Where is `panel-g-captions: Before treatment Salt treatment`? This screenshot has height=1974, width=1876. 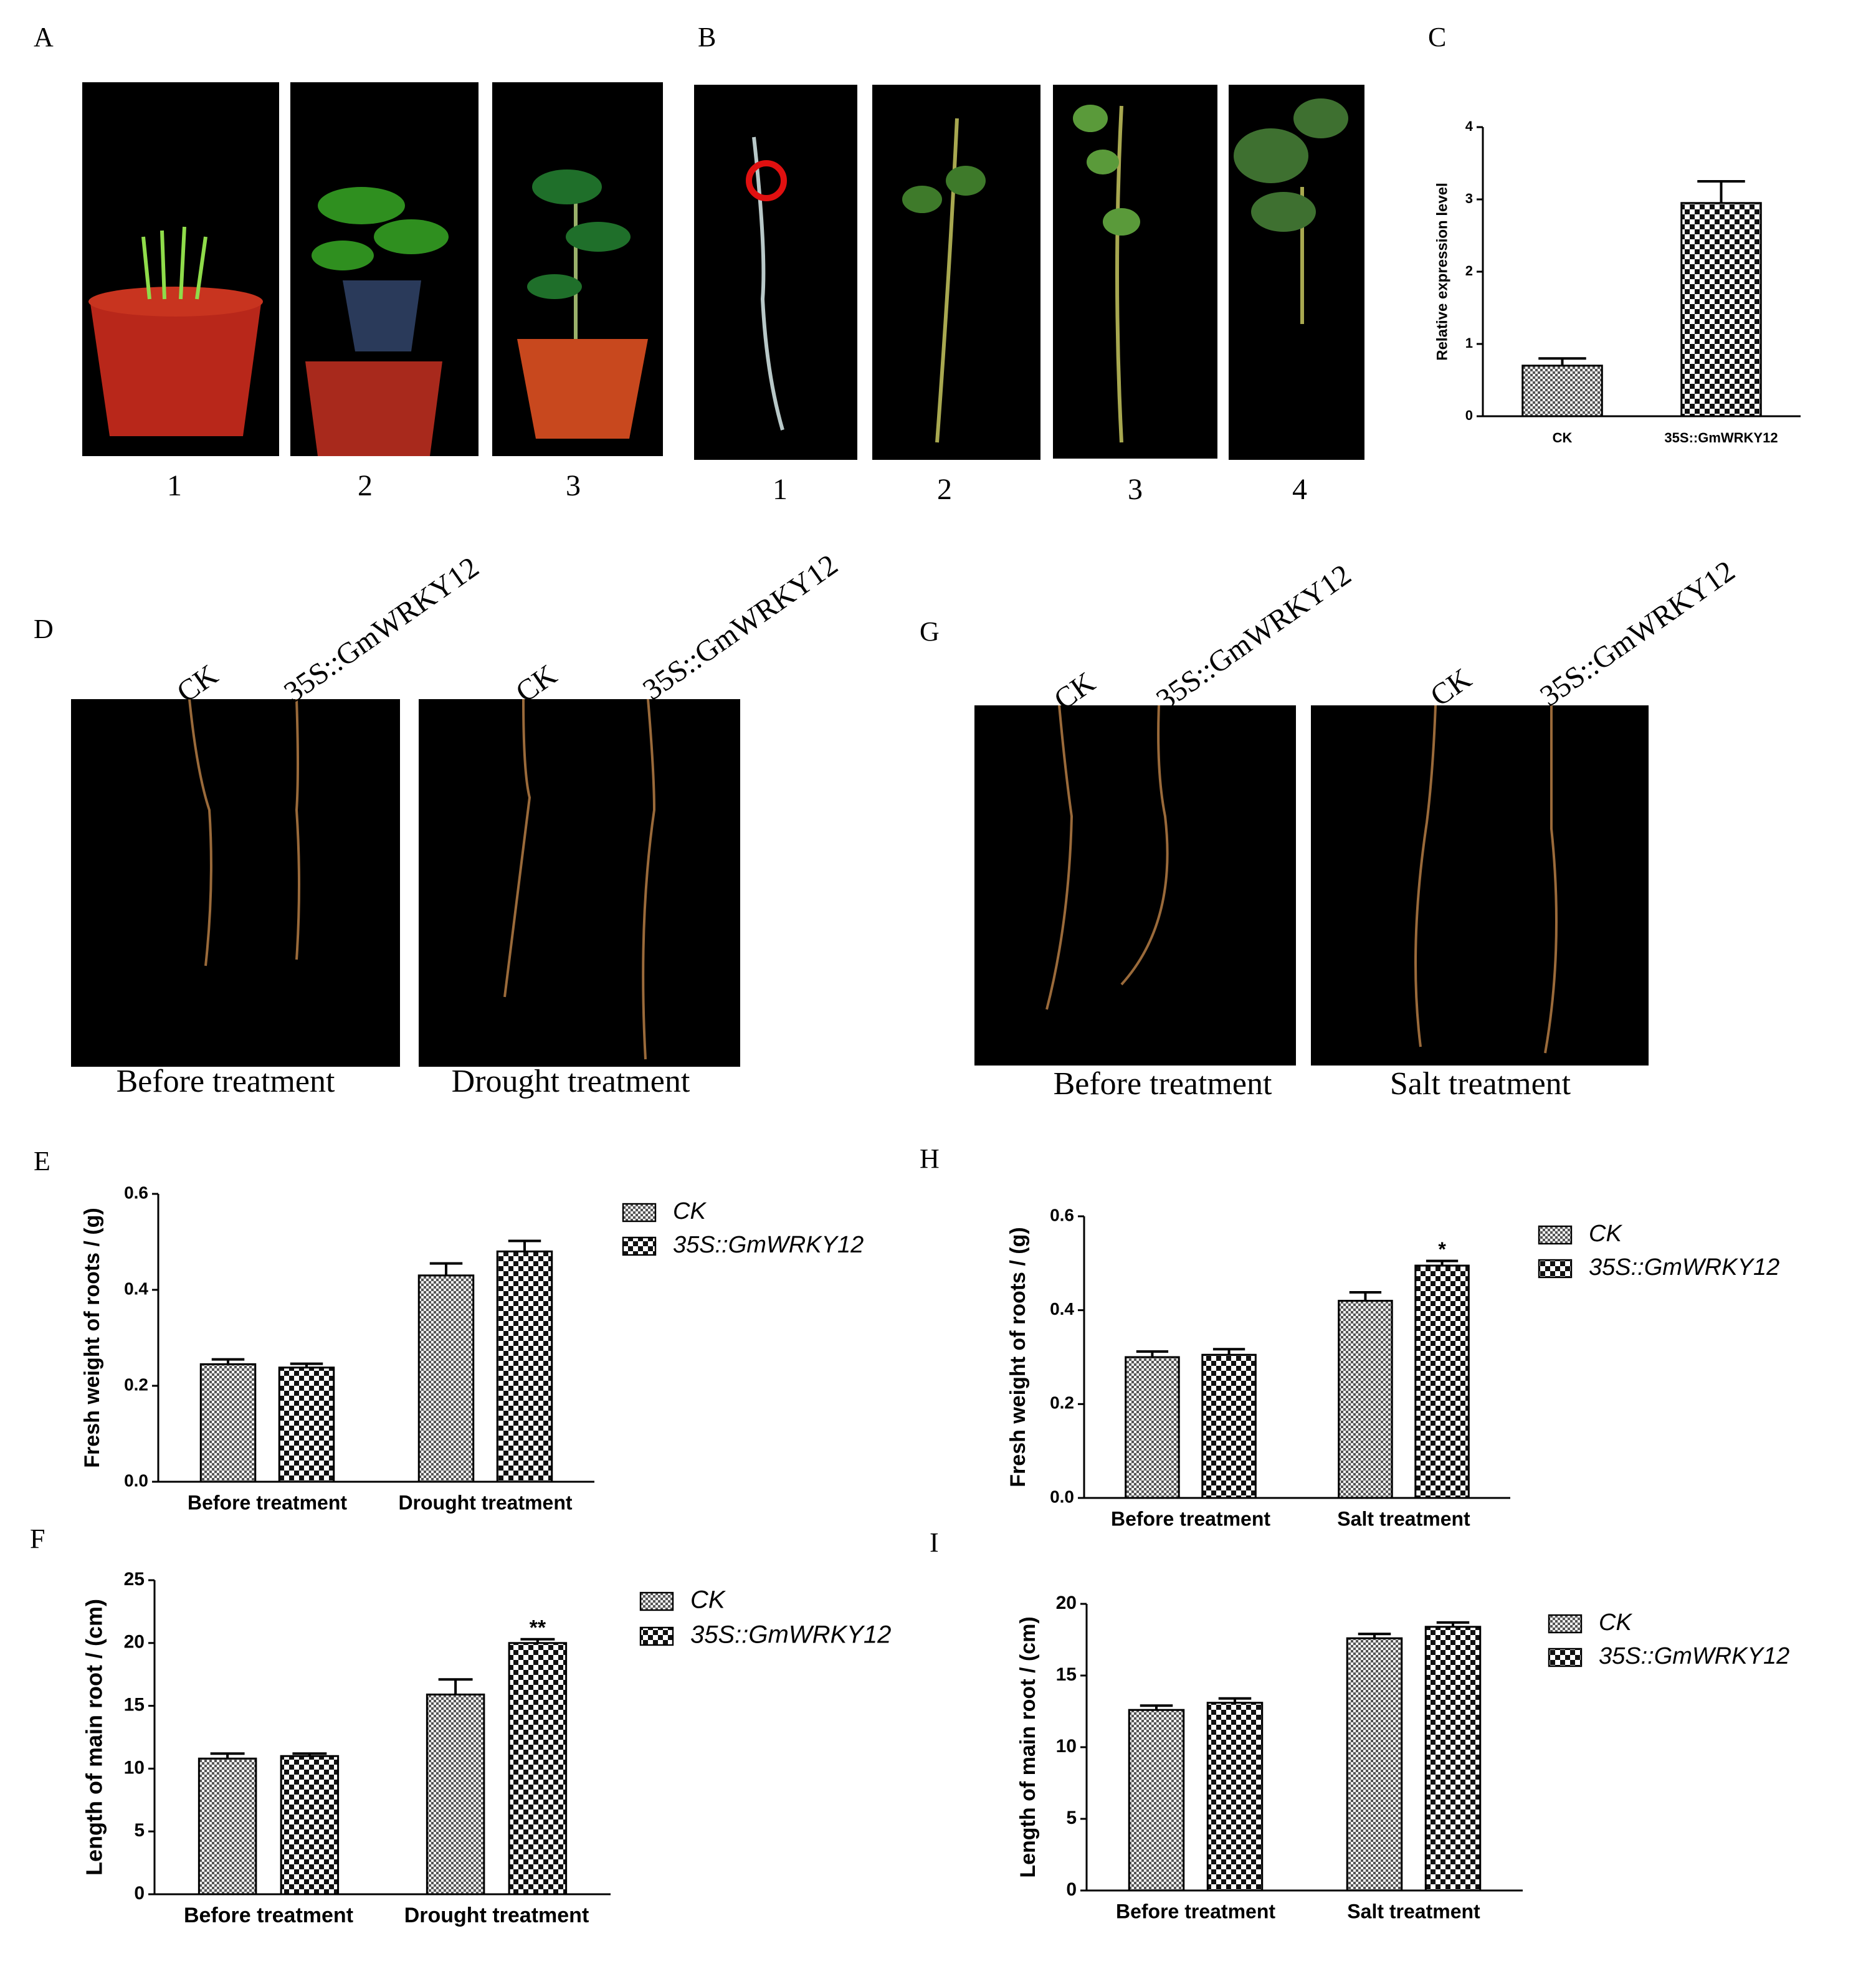 panel-g-captions: Before treatment Salt treatment is located at coordinates (1312, 1084).